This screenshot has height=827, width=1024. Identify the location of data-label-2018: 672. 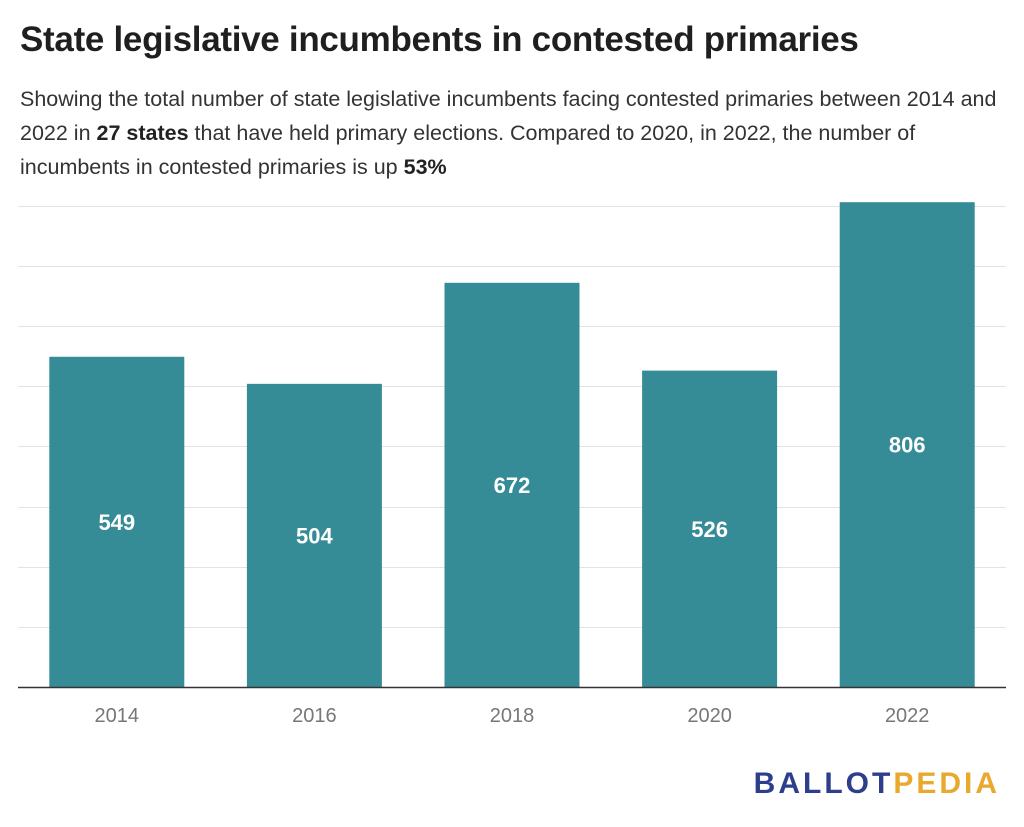
(512, 485).